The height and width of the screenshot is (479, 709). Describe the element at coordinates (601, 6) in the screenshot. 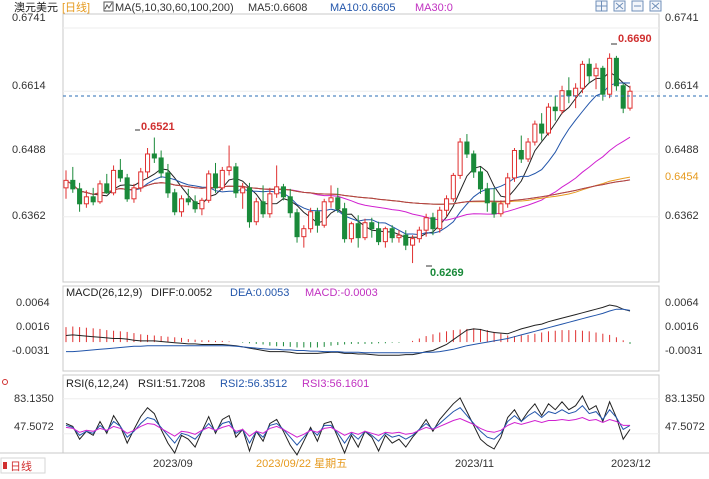

I see `grid-icon` at that location.